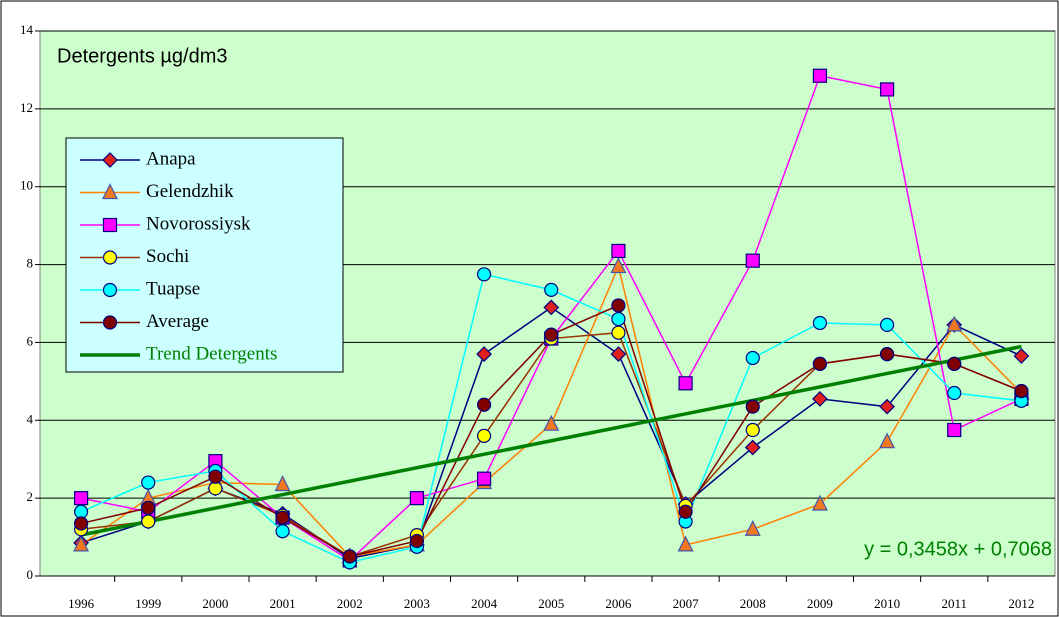 This screenshot has height=617, width=1059. I want to click on legend-label: Novorossiysk, so click(198, 223).